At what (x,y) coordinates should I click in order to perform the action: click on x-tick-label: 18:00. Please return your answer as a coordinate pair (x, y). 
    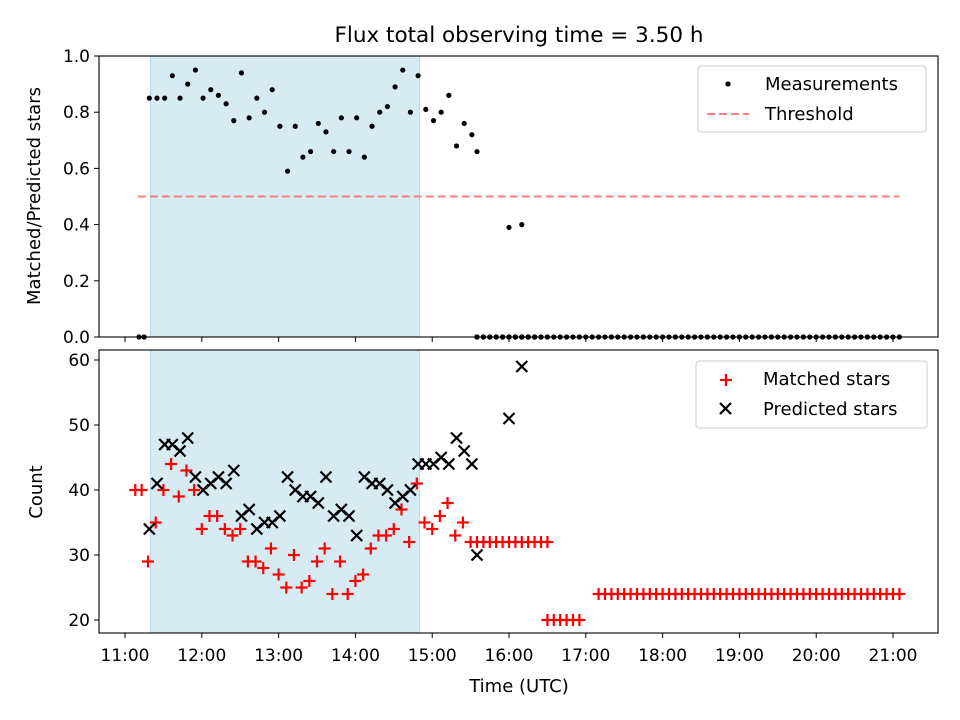
    Looking at the image, I should click on (662, 656).